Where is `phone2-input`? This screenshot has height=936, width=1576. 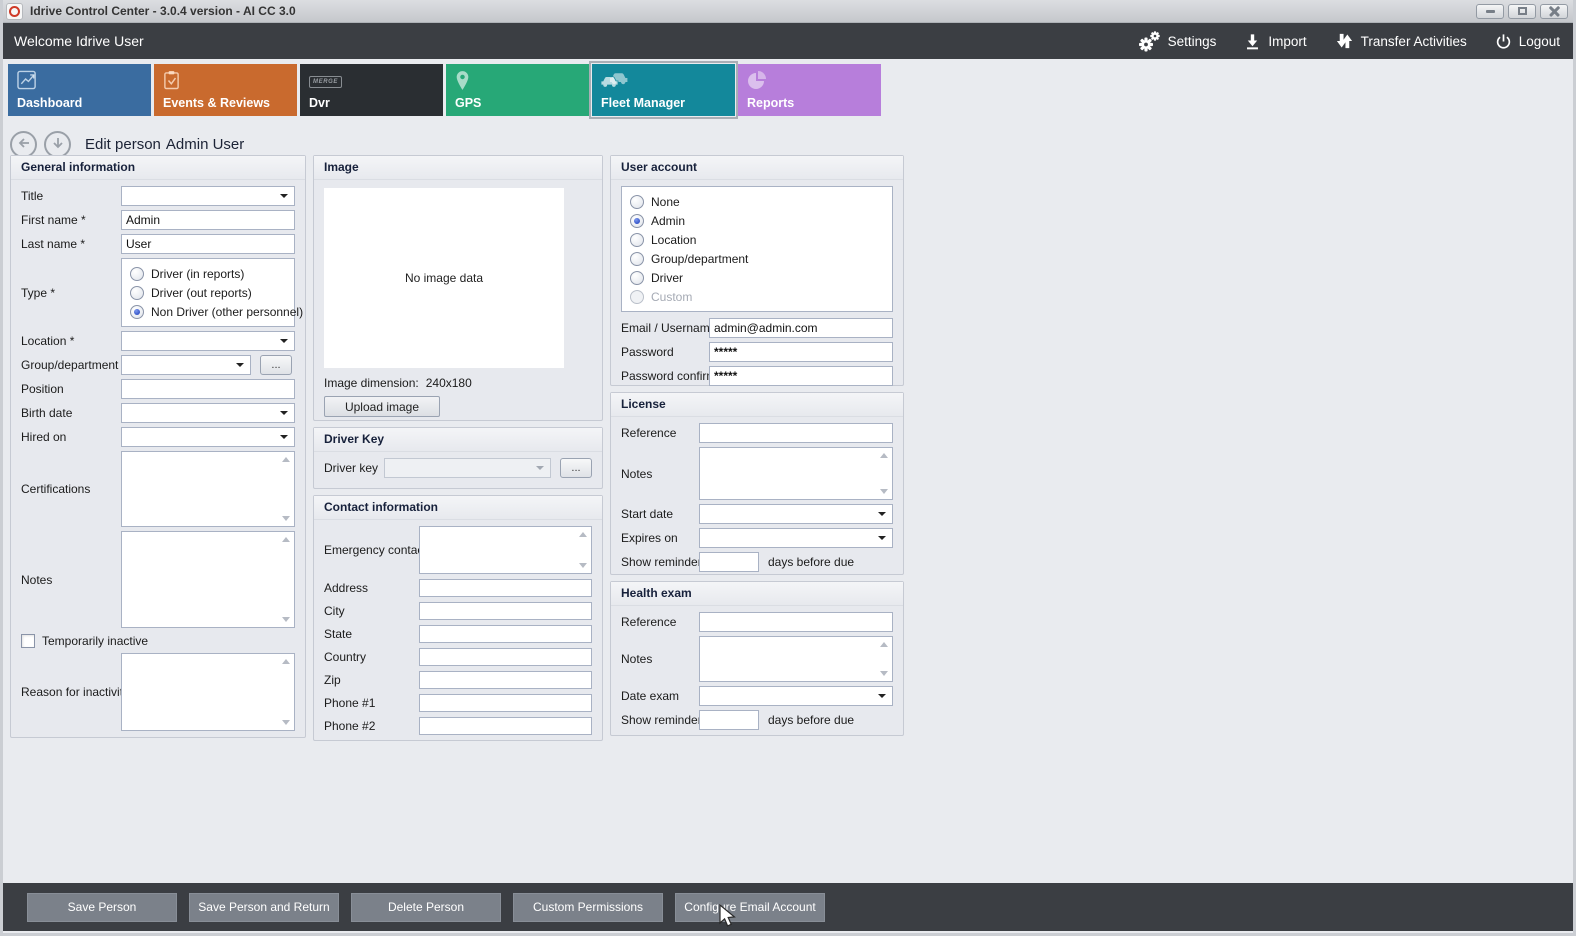
phone2-input is located at coordinates (505, 726).